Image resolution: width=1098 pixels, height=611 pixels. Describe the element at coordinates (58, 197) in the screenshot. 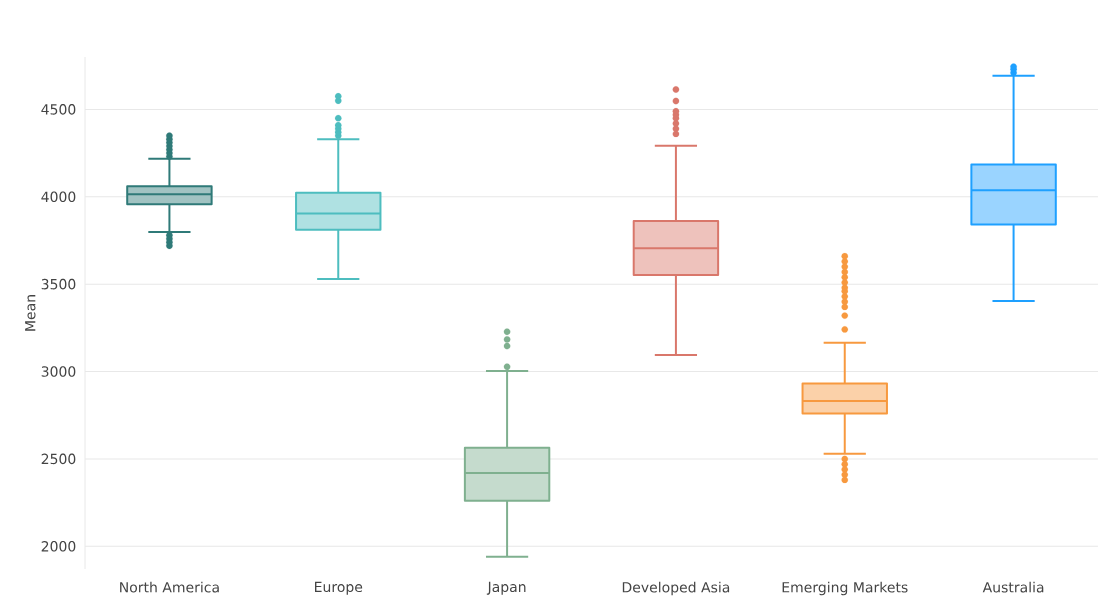

I see `y-tick-label: 4000` at that location.